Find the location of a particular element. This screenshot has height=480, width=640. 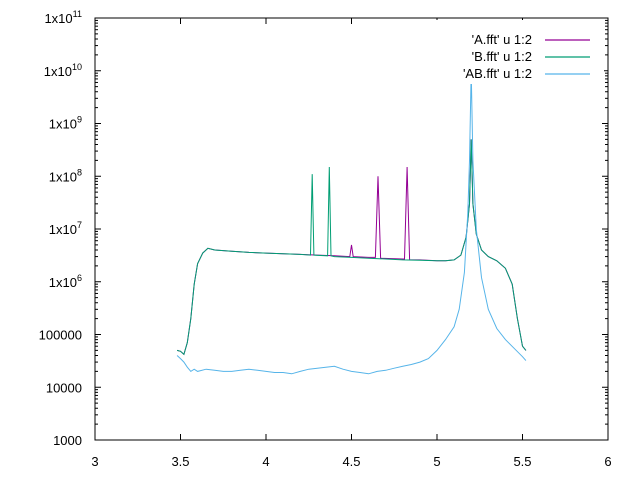

x-tick-label: 3.5 is located at coordinates (180, 461).